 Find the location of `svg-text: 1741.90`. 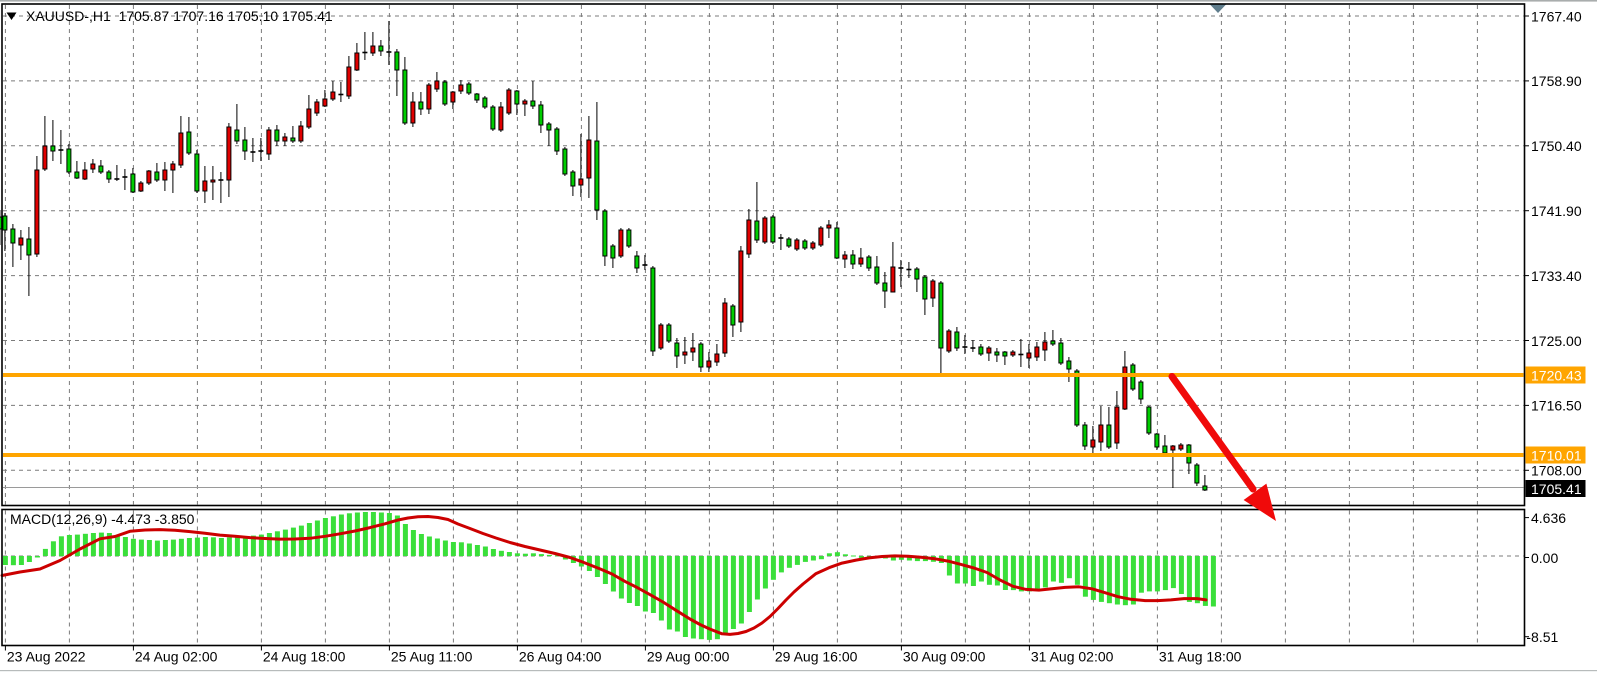

svg-text: 1741.90 is located at coordinates (1556, 211).